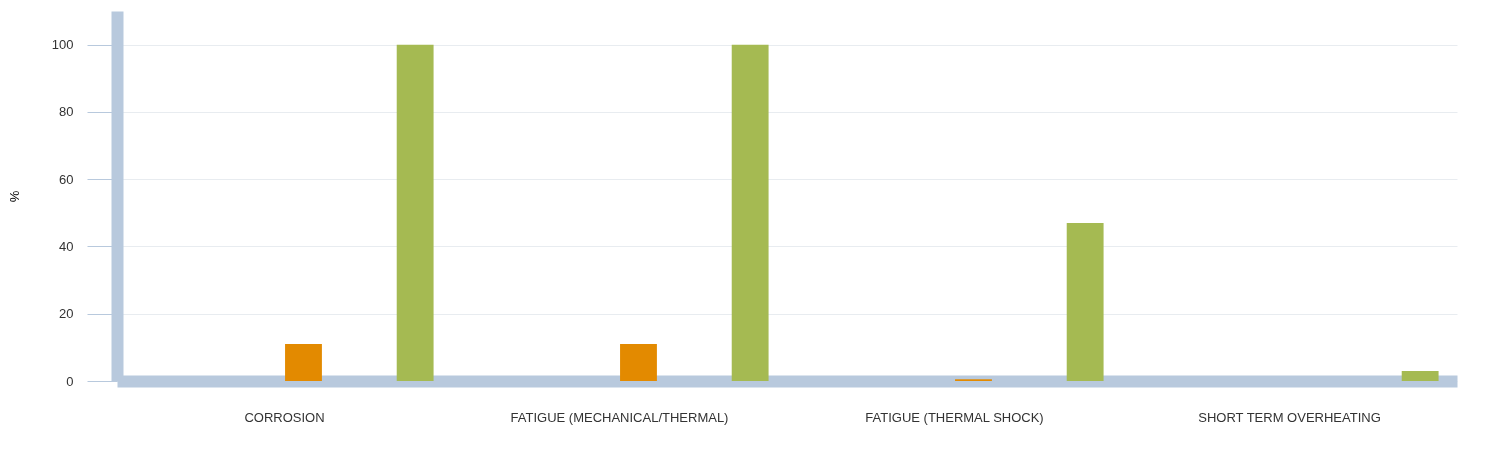  I want to click on x-tick-label: CORROSION, so click(284, 417).